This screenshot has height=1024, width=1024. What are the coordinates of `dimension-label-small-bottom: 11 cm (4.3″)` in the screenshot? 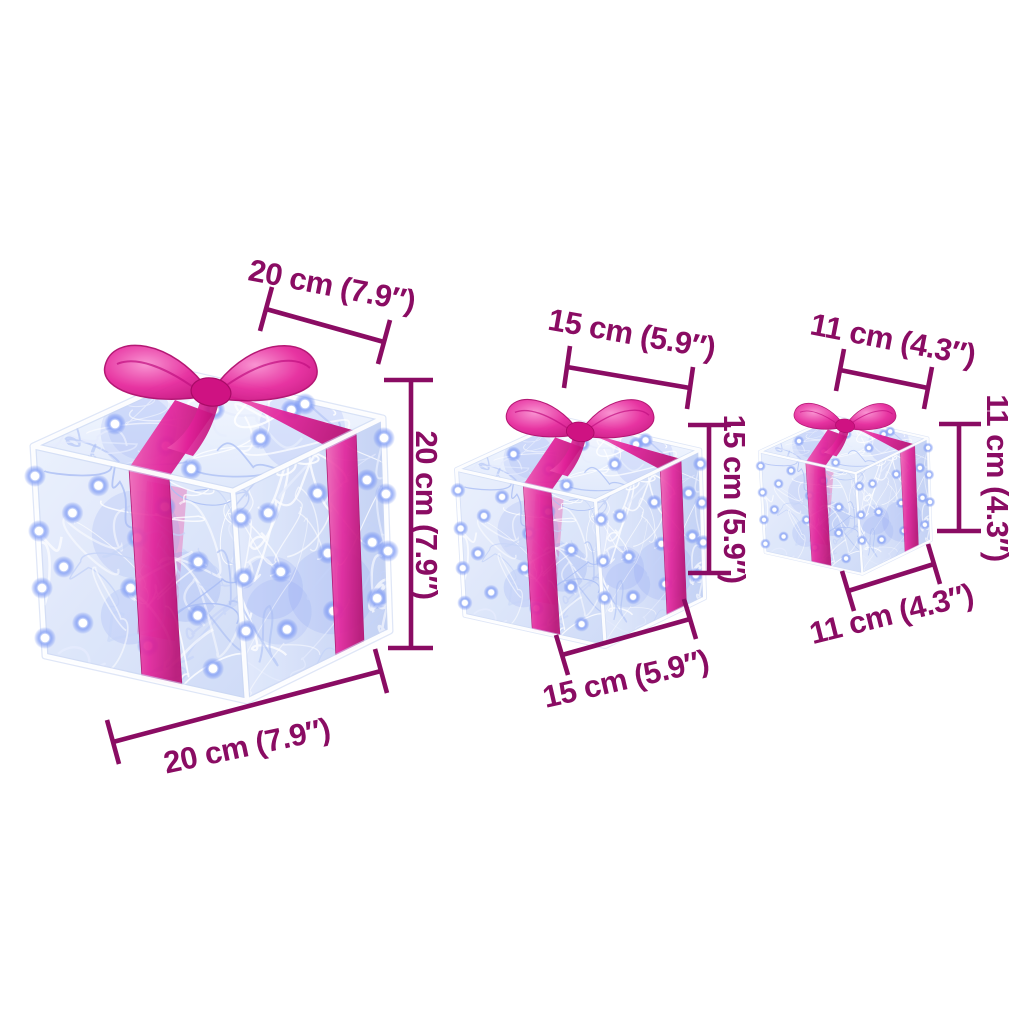 It's located at (891, 614).